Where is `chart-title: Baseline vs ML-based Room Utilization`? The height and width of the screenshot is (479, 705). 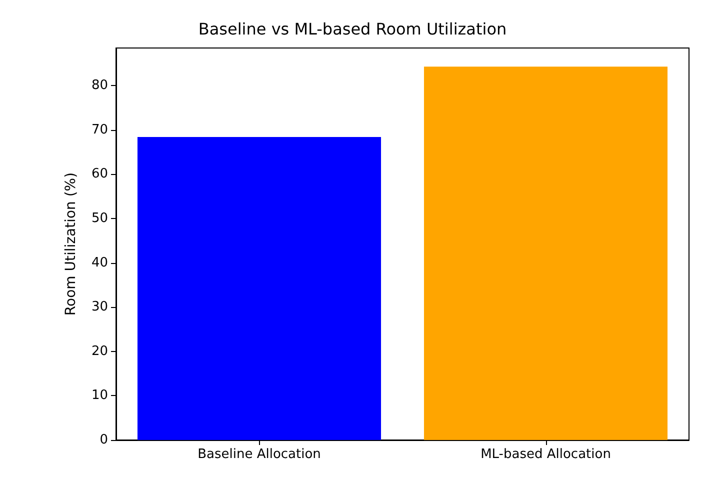 chart-title: Baseline vs ML-based Room Utilization is located at coordinates (352, 29).